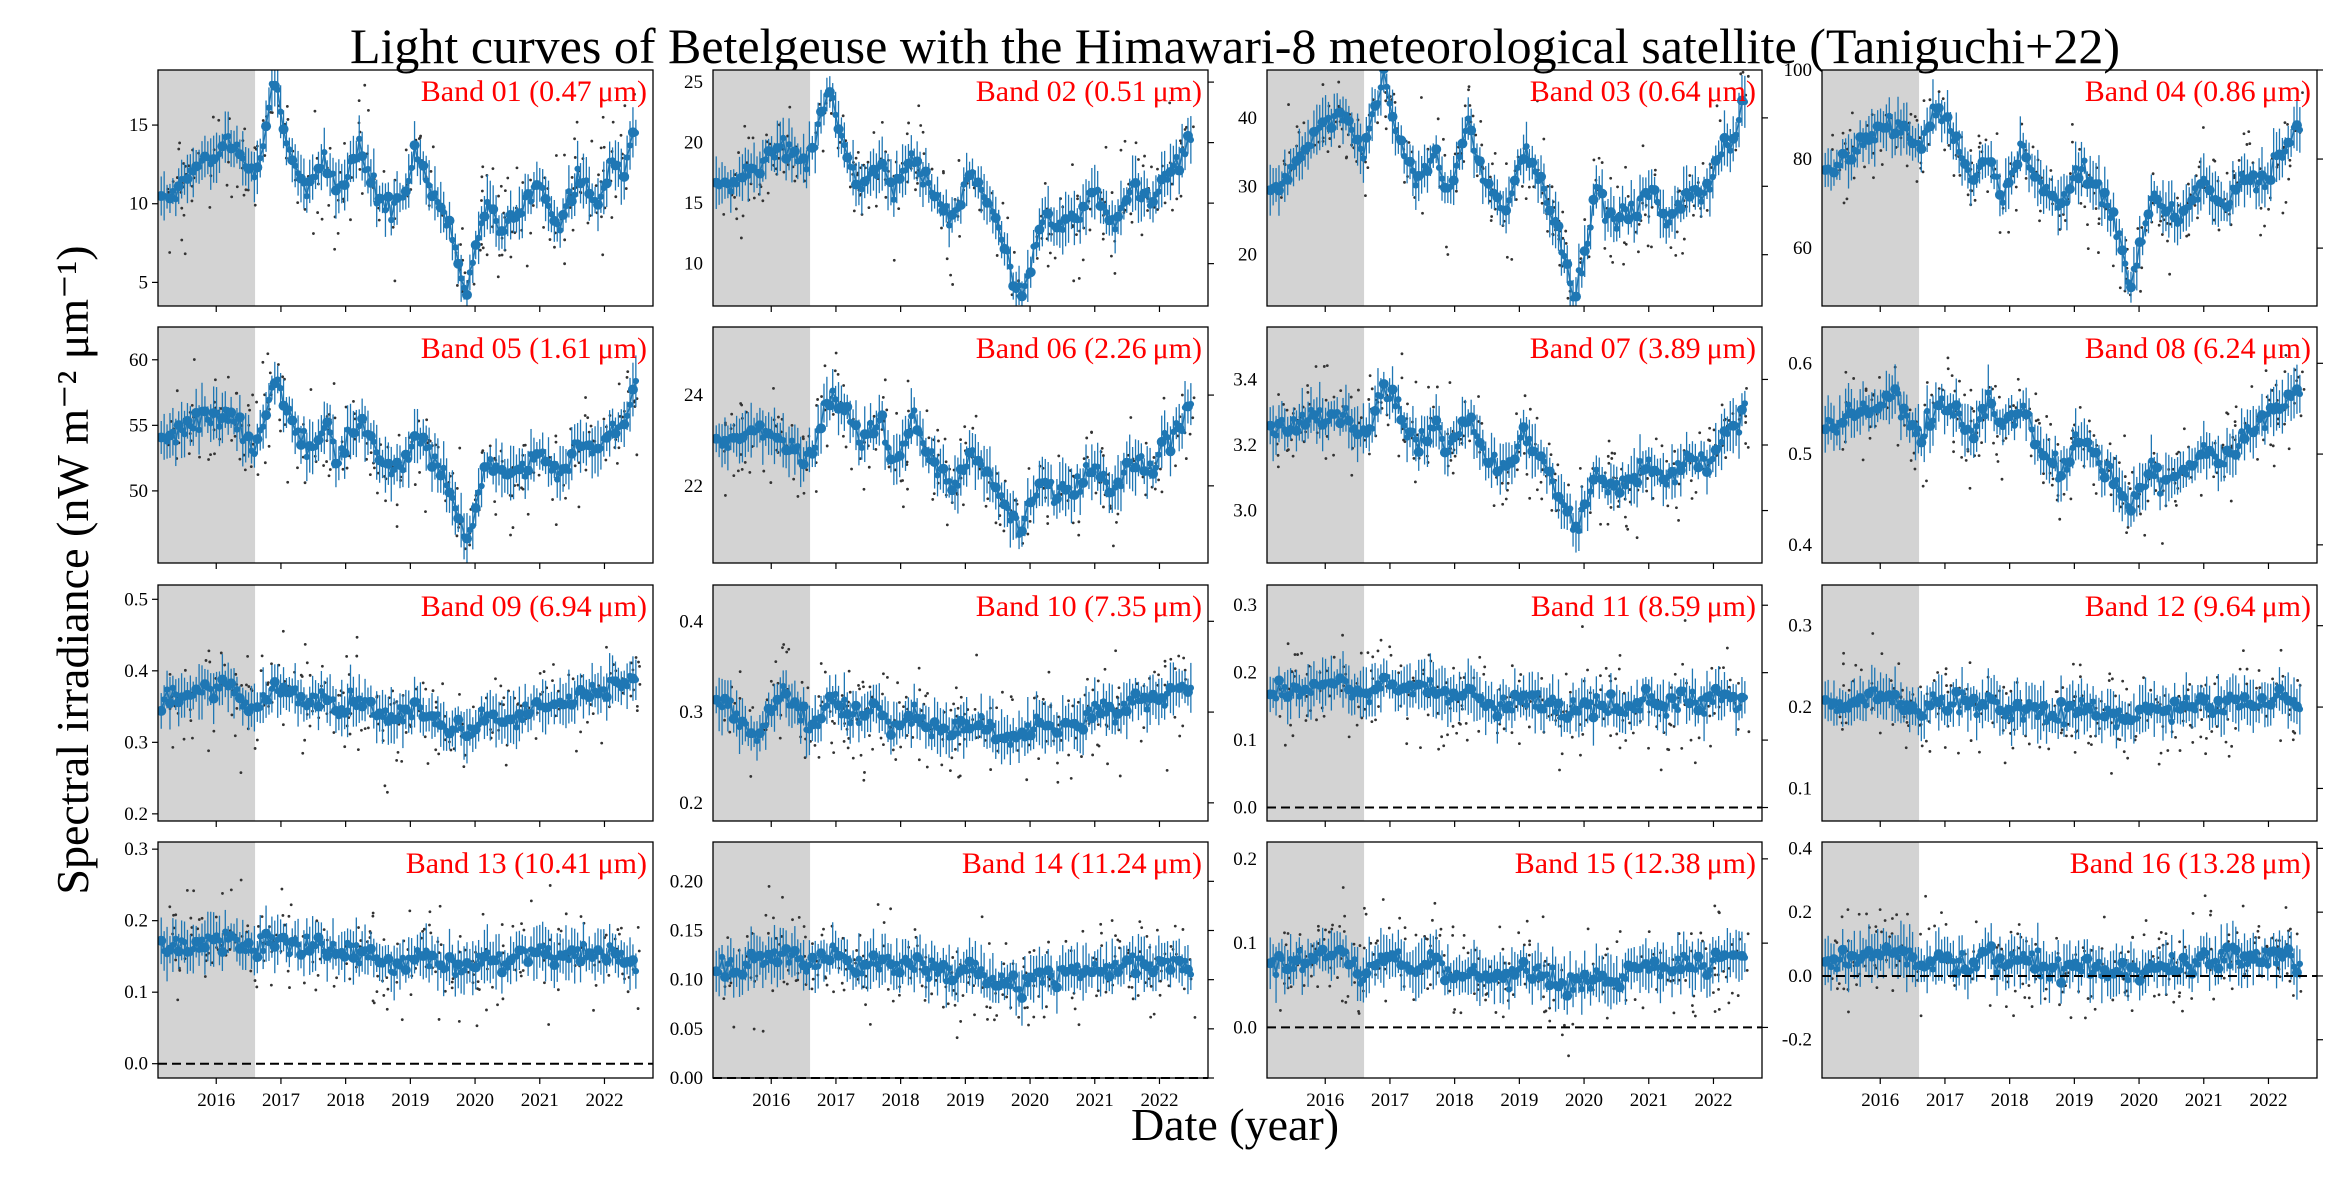  What do you see at coordinates (72, 569) in the screenshot?
I see `y-axis-label: Spectral irradiance (nW m⁻² μm⁻¹)` at bounding box center [72, 569].